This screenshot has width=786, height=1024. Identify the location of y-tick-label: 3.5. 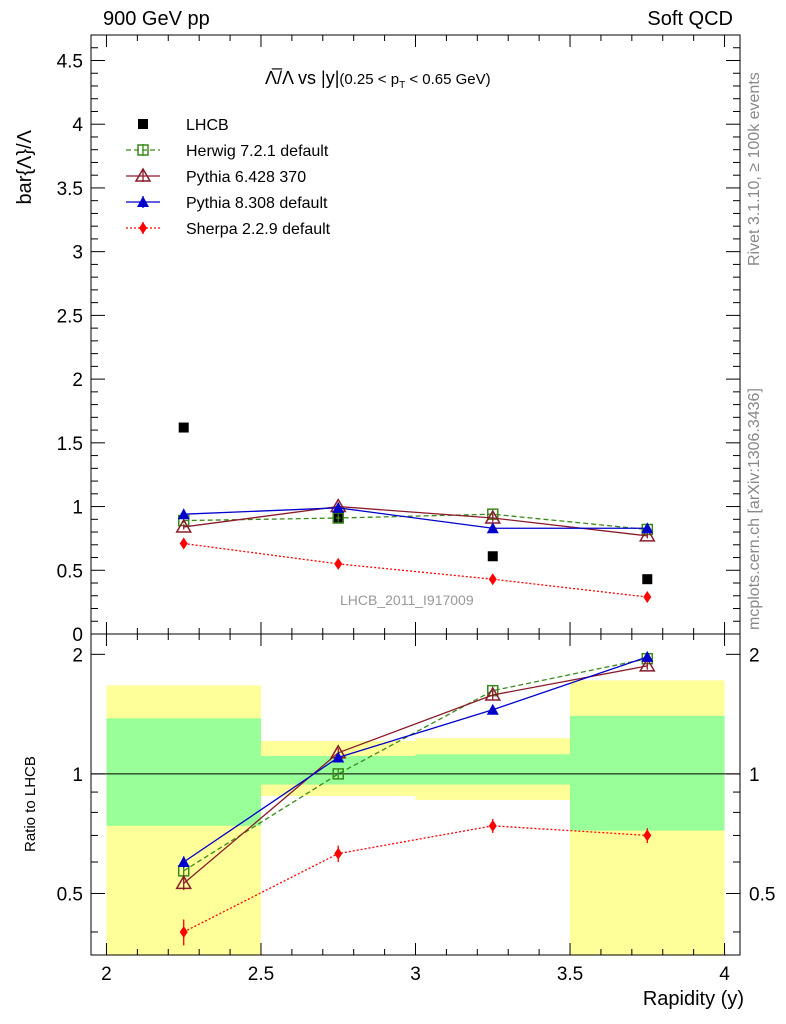
(70, 189).